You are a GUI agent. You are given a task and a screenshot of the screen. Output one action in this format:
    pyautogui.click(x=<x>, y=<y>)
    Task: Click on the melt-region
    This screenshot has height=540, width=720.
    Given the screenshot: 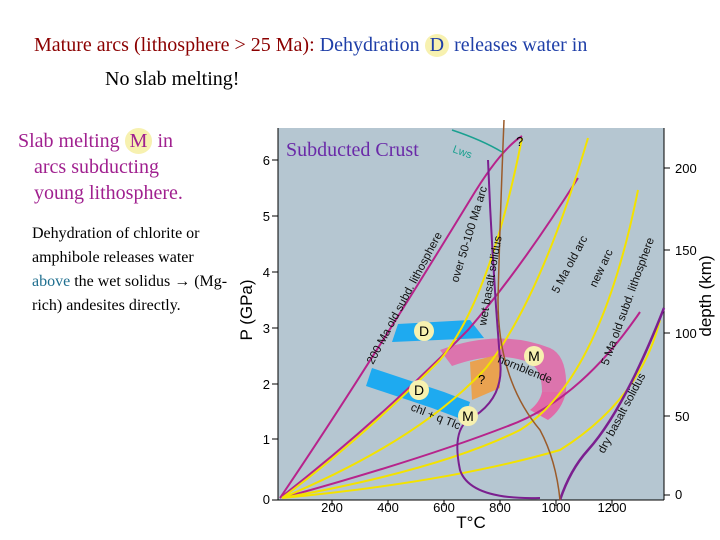 What is the action you would take?
    pyautogui.click(x=485, y=377)
    